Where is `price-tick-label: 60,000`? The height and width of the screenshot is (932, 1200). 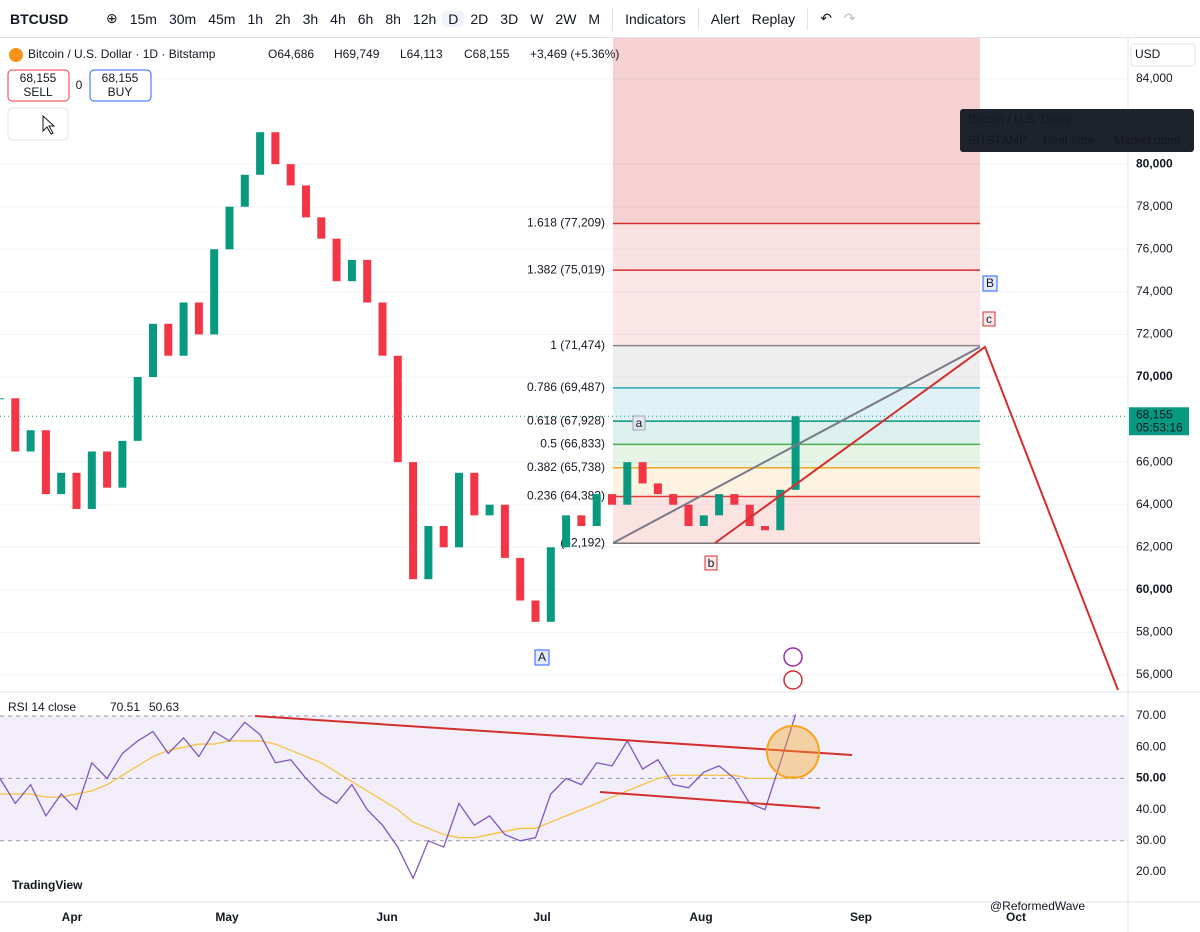
price-tick-label: 60,000 is located at coordinates (1154, 589).